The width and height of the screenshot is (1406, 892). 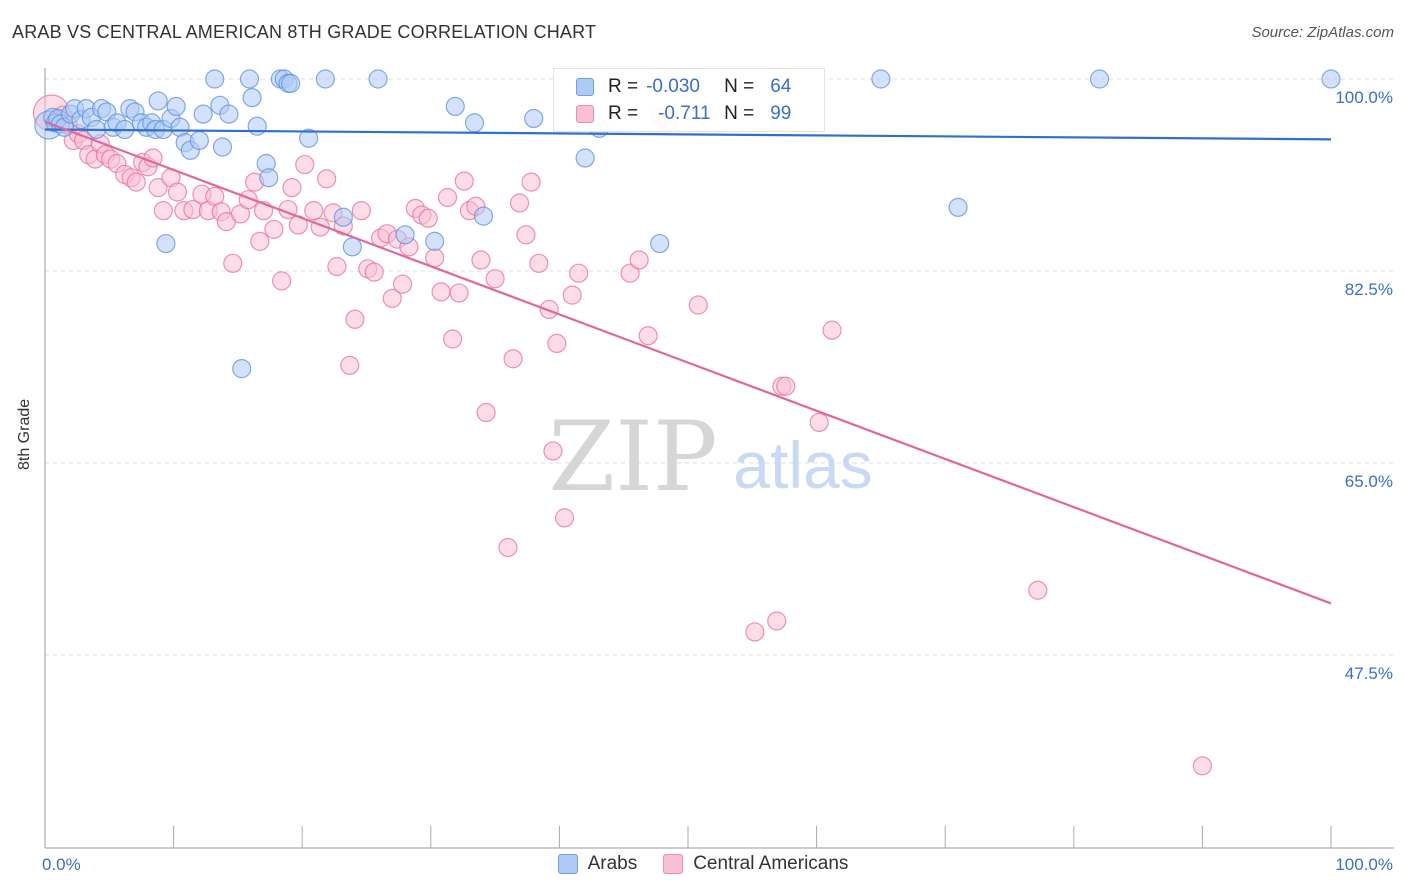 What do you see at coordinates (684, 113) in the screenshot?
I see `r-value-central-americans: -0.711` at bounding box center [684, 113].